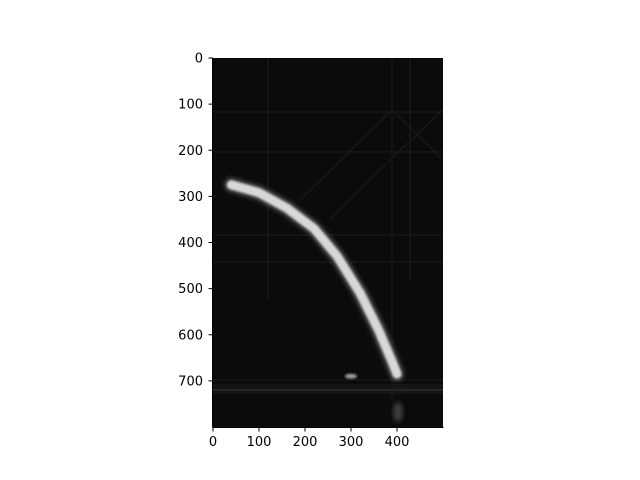  What do you see at coordinates (190, 197) in the screenshot?
I see `y-tick-label: 300` at bounding box center [190, 197].